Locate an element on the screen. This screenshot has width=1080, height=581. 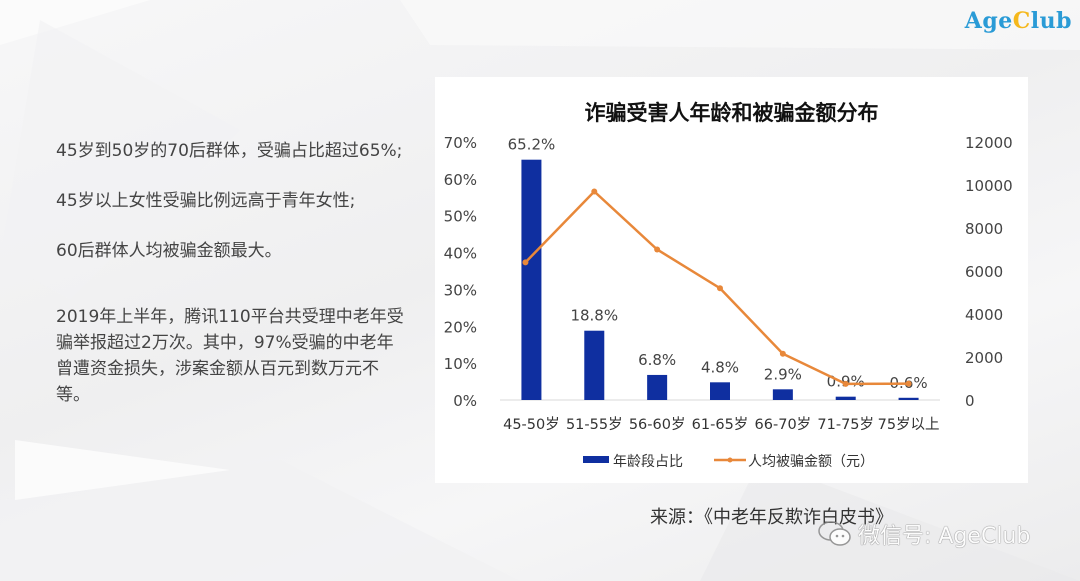
amount-line is located at coordinates (716, 287).